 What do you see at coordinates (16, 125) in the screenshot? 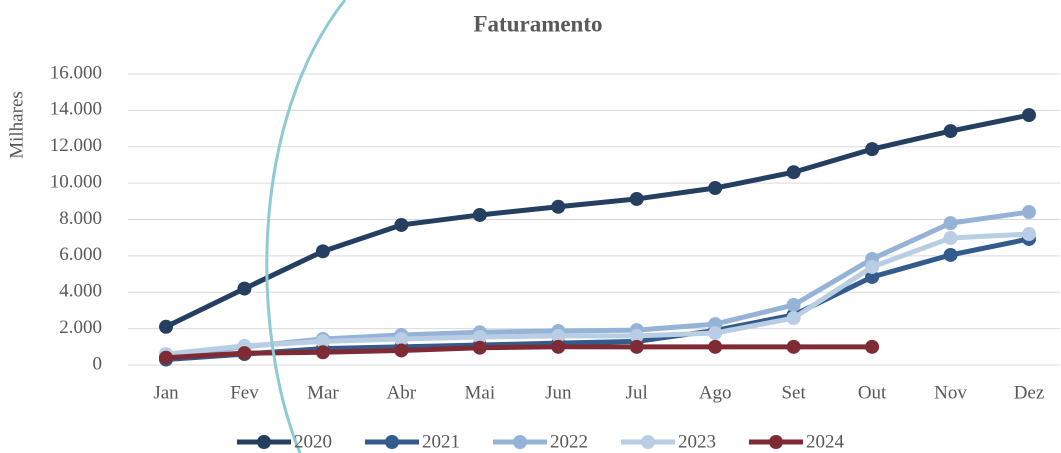
I see `y-axis-label: Milhares` at bounding box center [16, 125].